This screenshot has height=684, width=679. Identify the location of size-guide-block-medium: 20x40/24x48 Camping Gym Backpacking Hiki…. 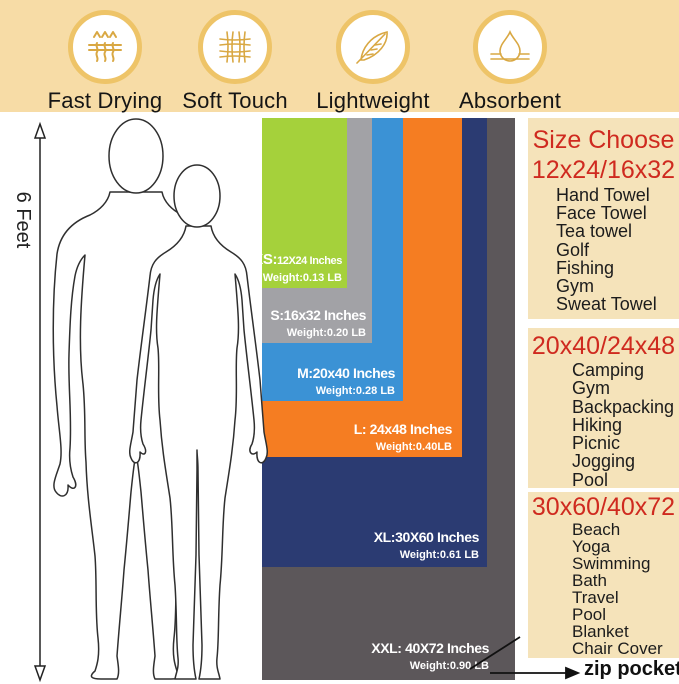
(603, 408).